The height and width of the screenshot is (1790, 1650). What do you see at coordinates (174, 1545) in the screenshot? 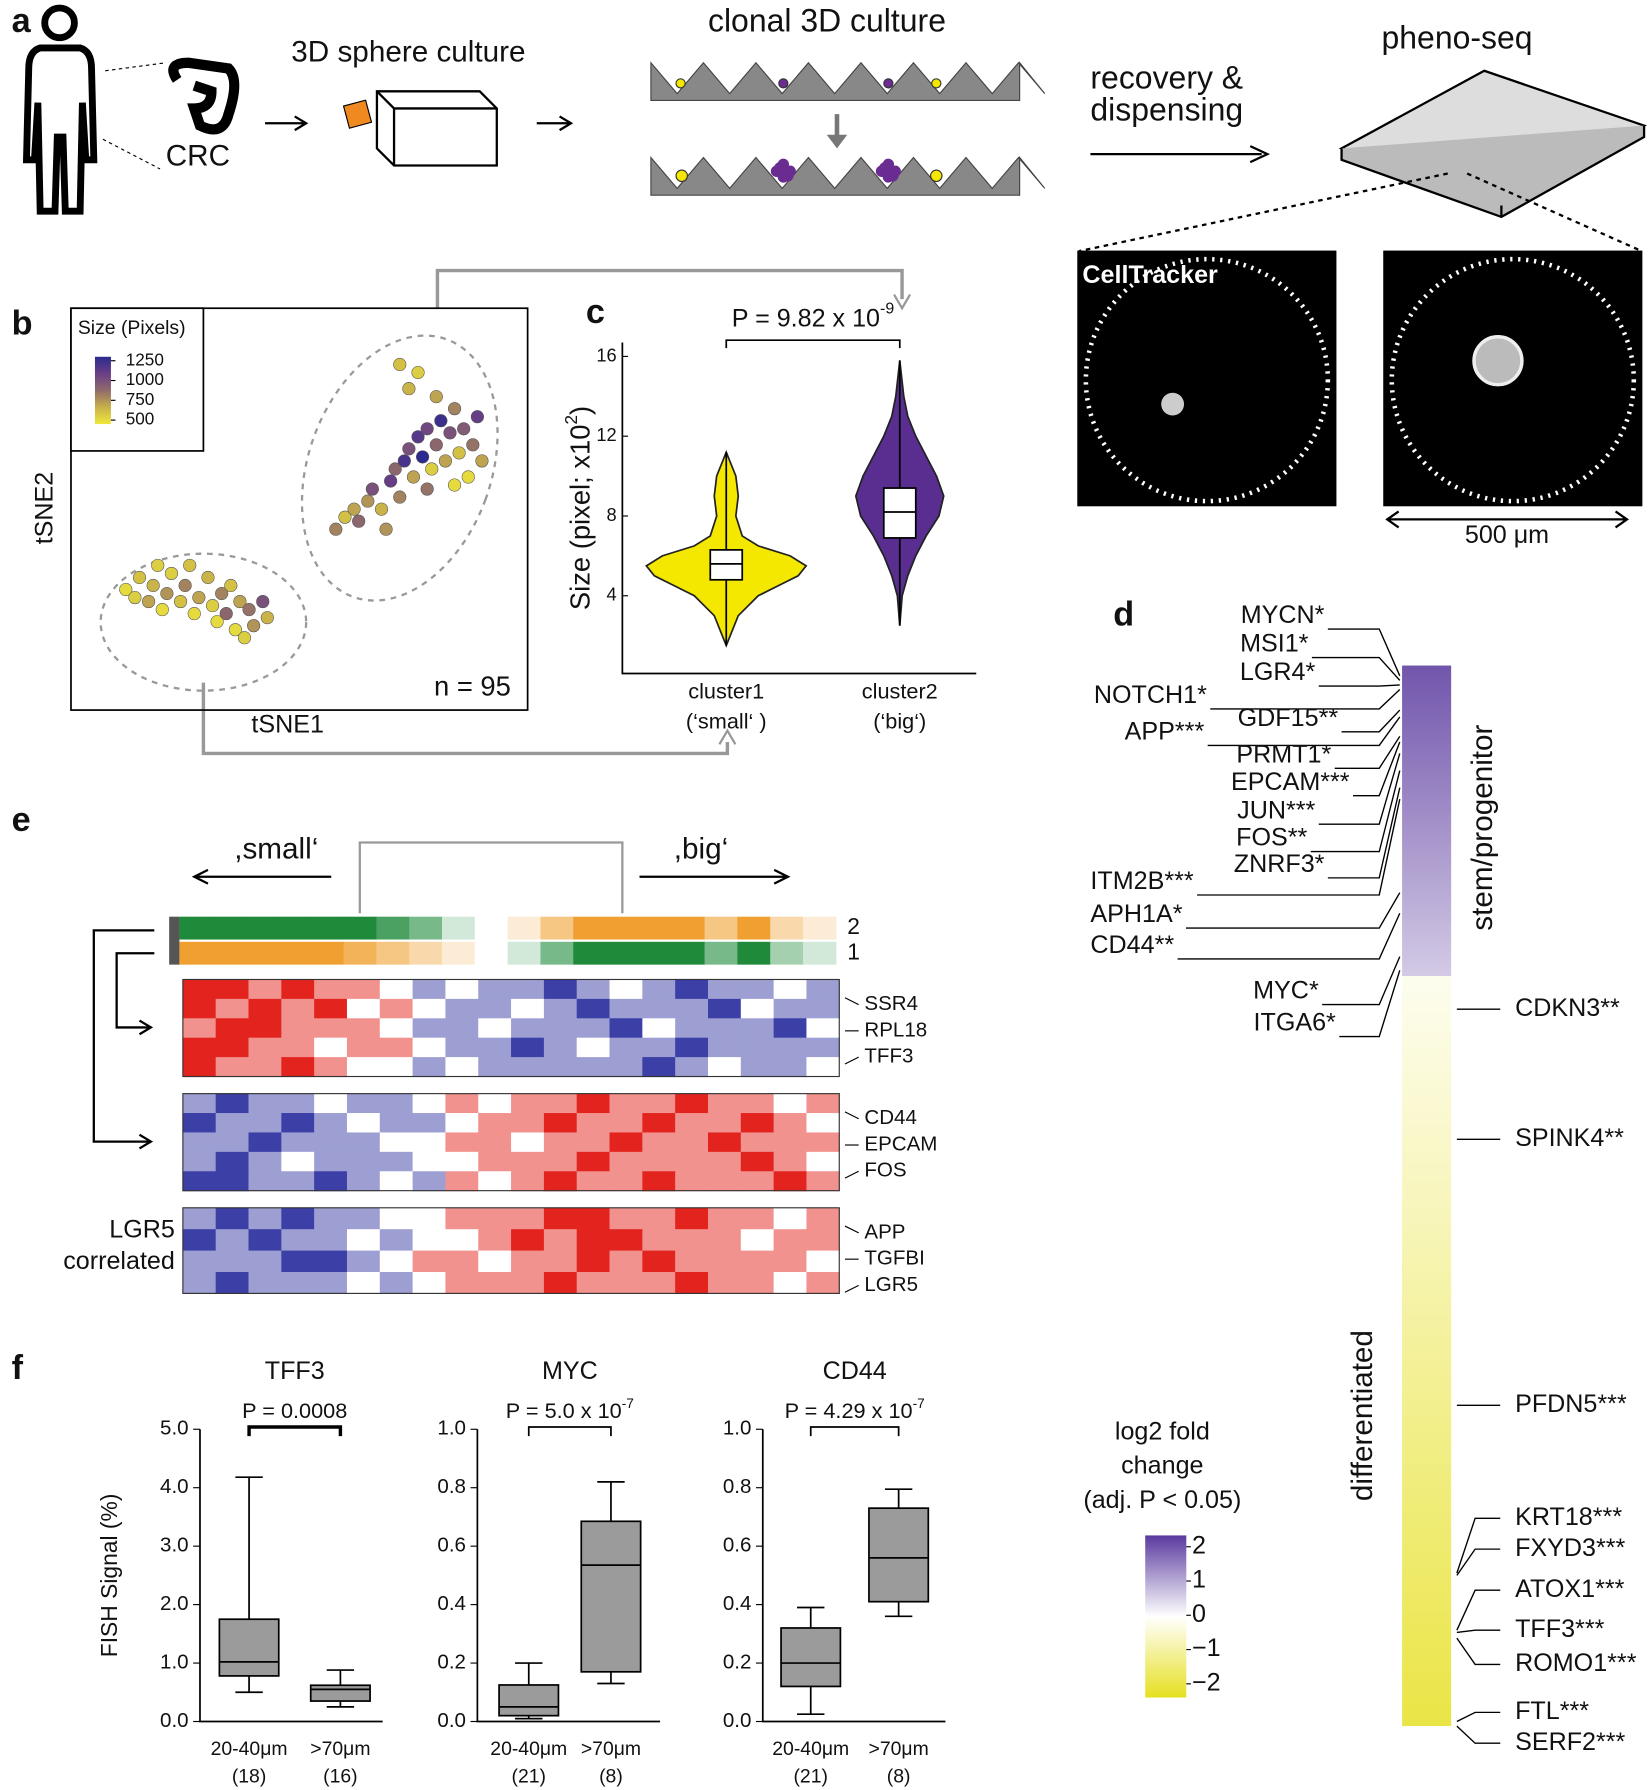
I see `y-tick-label: 3.0` at bounding box center [174, 1545].